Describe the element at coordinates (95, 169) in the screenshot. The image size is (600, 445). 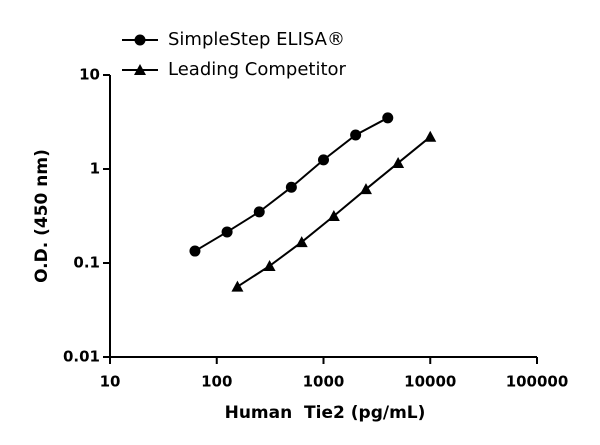
I see `y-tick-label: 1` at that location.